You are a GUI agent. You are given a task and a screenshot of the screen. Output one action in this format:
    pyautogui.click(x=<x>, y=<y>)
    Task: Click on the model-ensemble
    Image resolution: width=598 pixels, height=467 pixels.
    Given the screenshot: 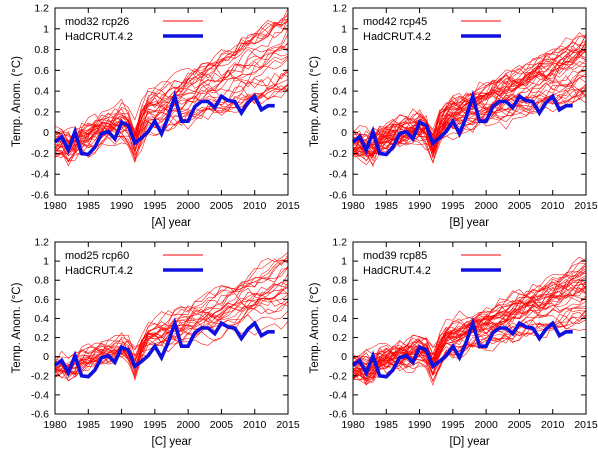 What is the action you would take?
    pyautogui.click(x=171, y=317)
    